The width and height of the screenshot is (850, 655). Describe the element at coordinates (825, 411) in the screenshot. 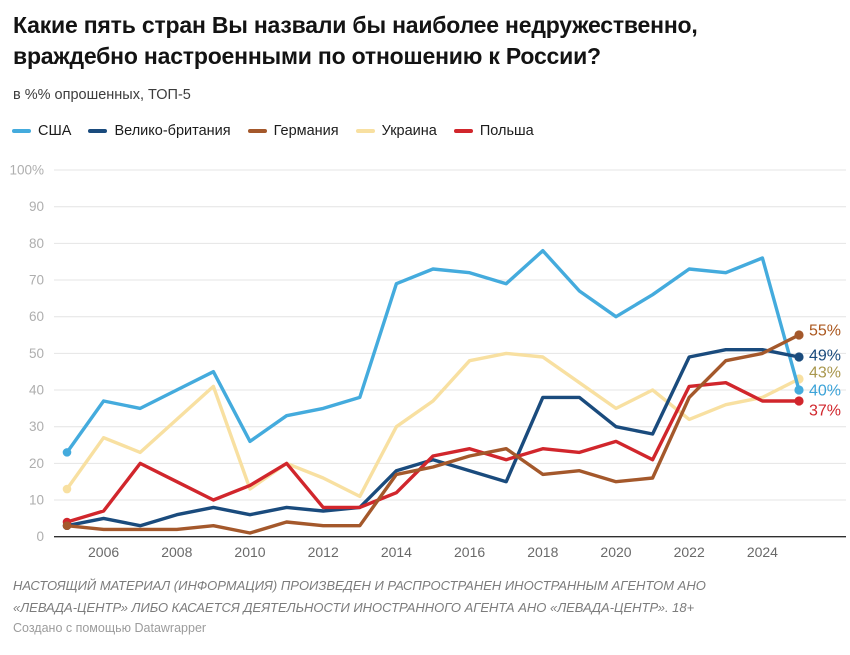

I see `end-label-poland: 37%` at that location.